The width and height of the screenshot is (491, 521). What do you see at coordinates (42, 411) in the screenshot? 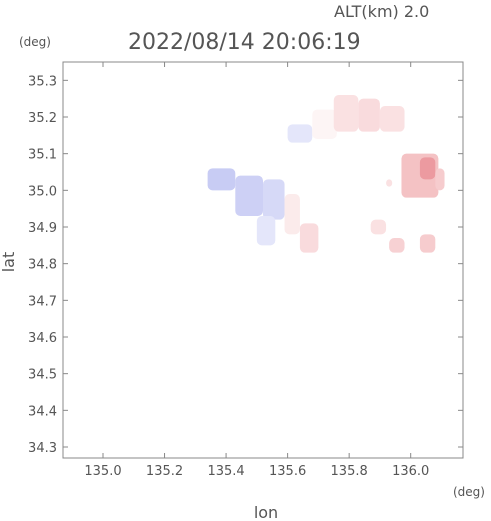
I see `y-tick-label-1: 34.4` at bounding box center [42, 411].